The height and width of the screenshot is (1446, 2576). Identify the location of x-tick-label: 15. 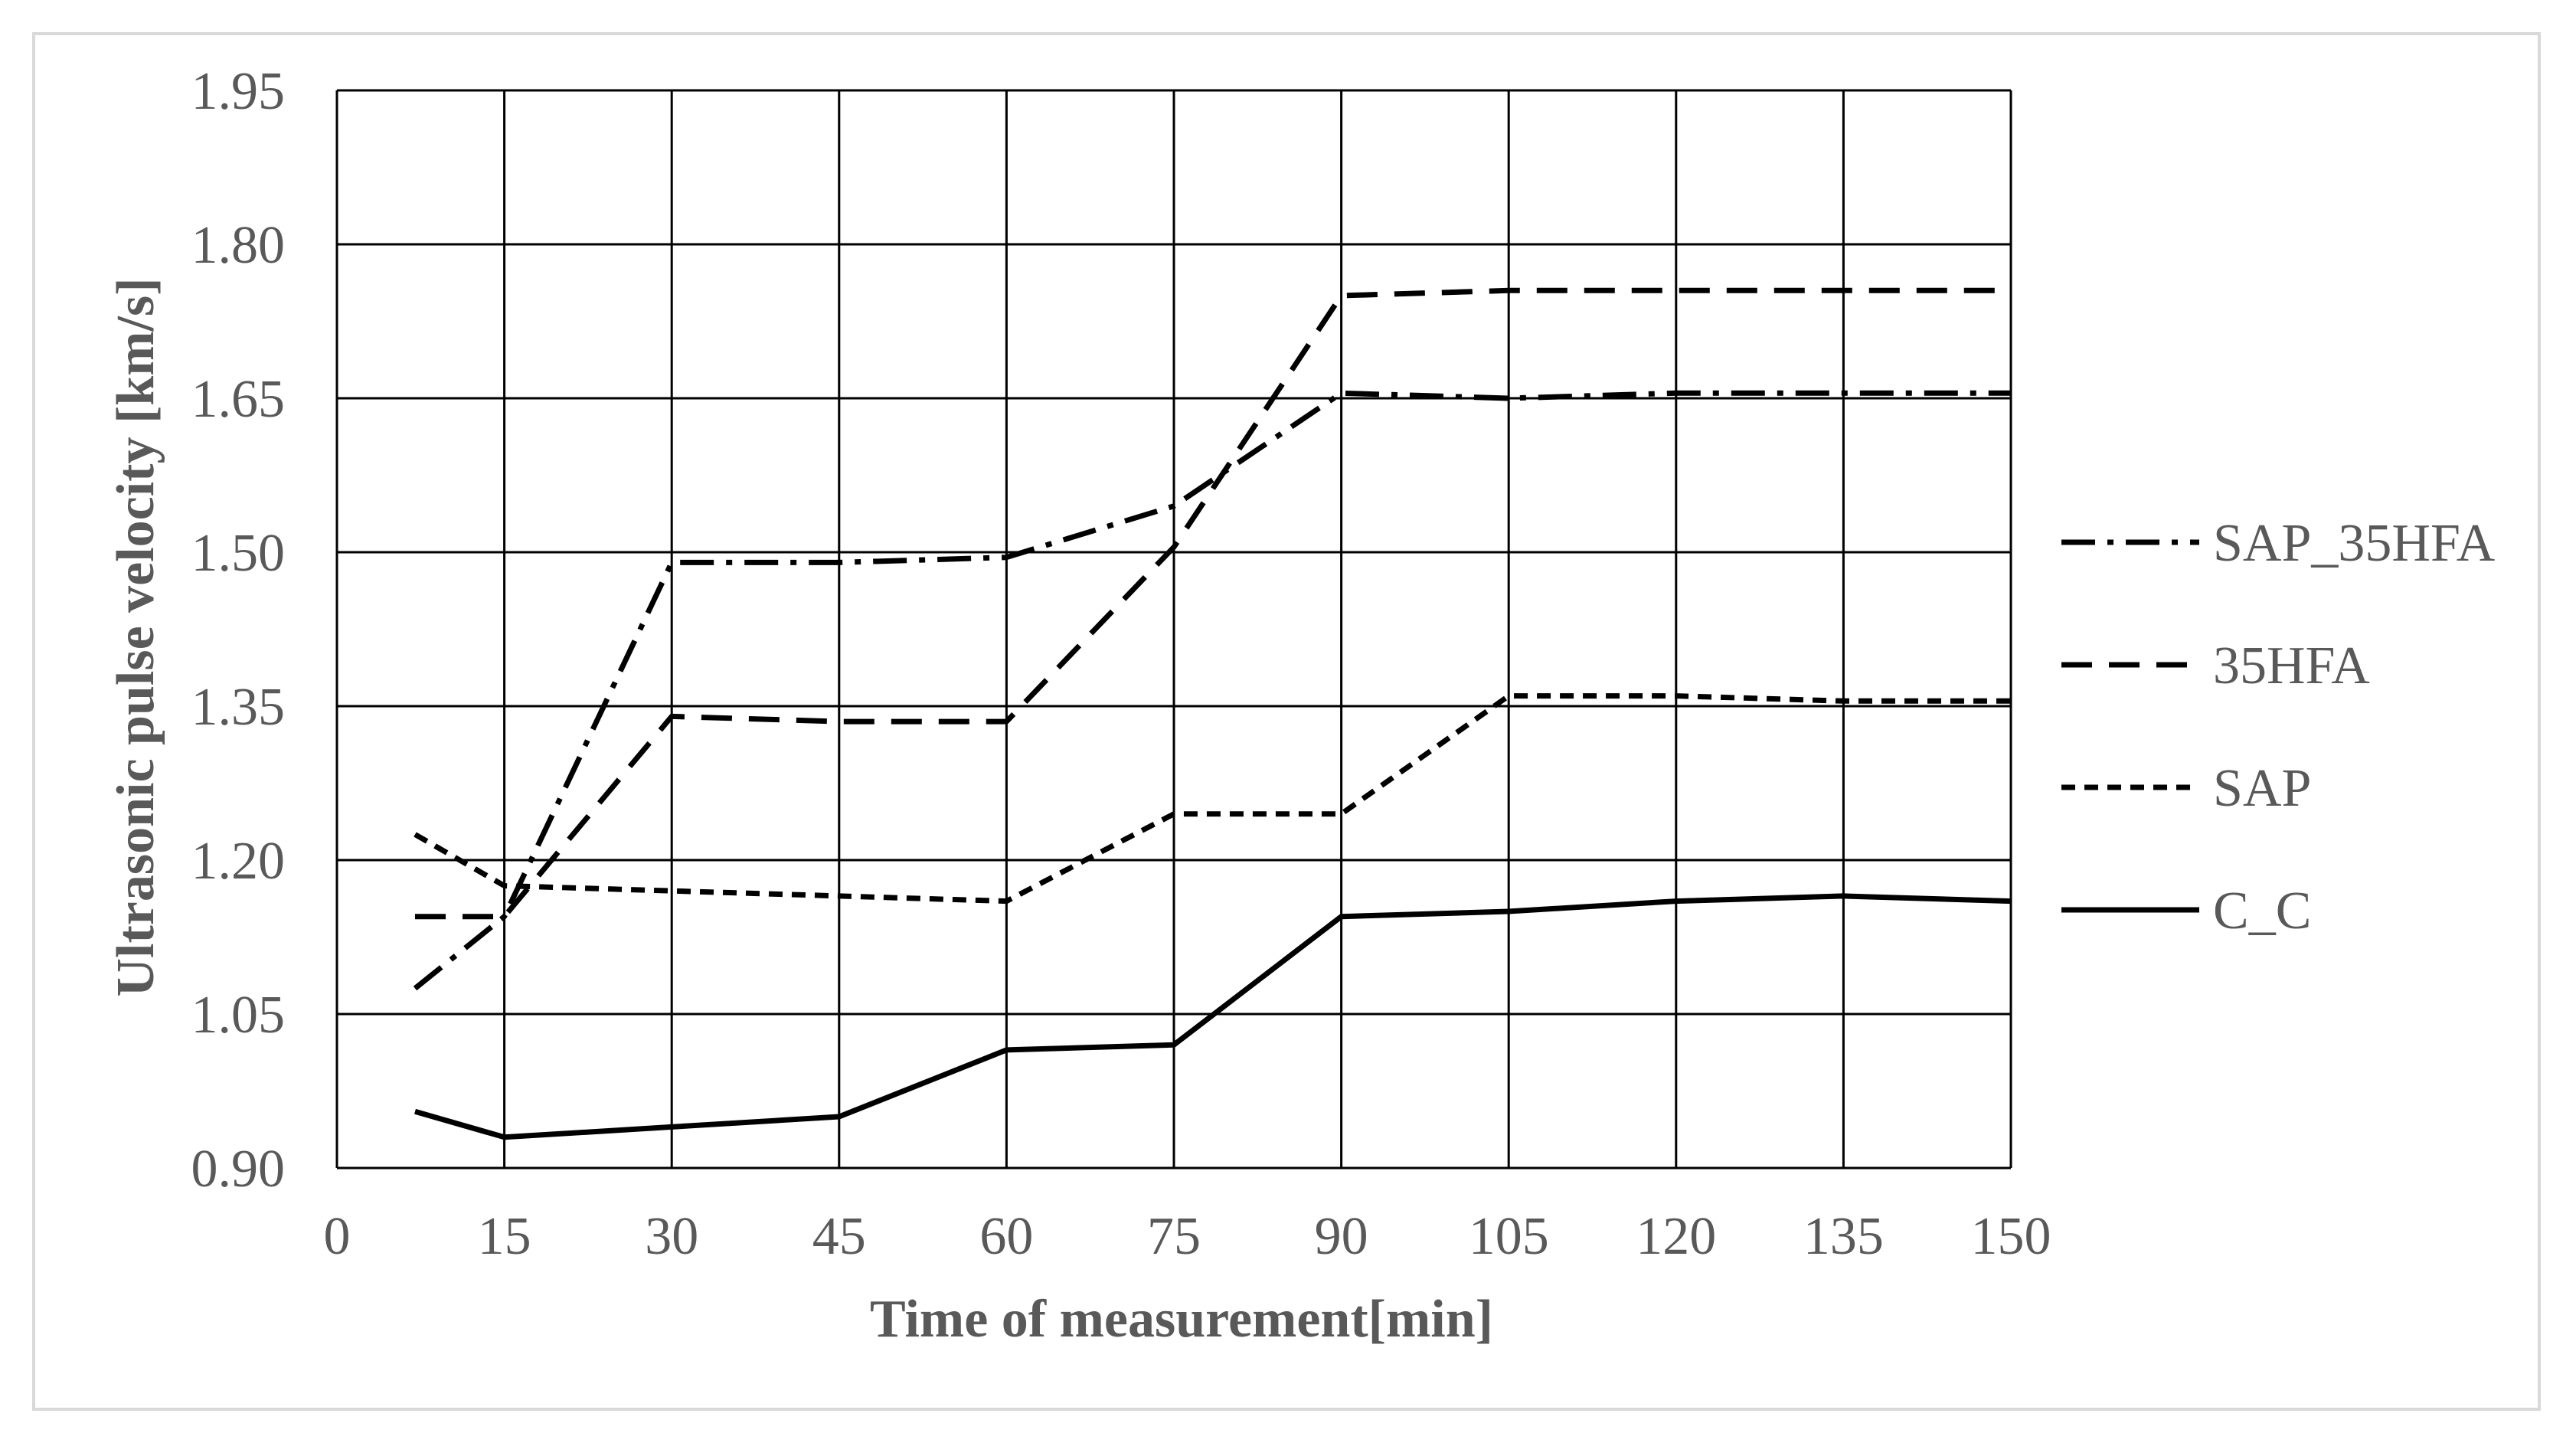
(504, 1236).